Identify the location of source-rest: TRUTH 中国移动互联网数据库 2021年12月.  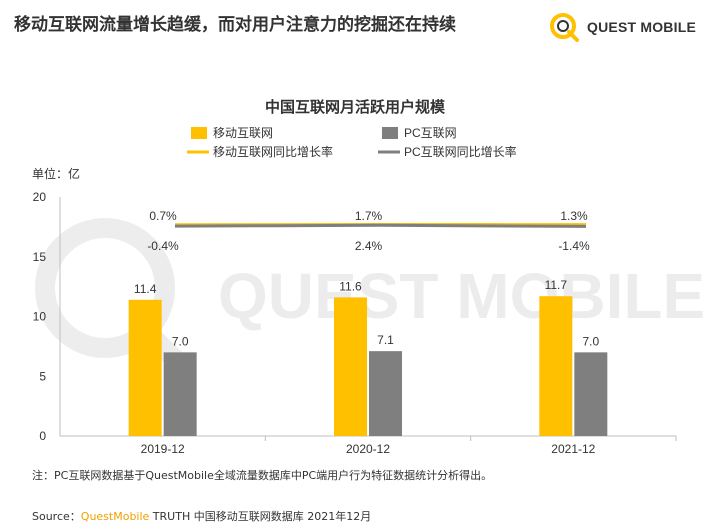
(260, 516).